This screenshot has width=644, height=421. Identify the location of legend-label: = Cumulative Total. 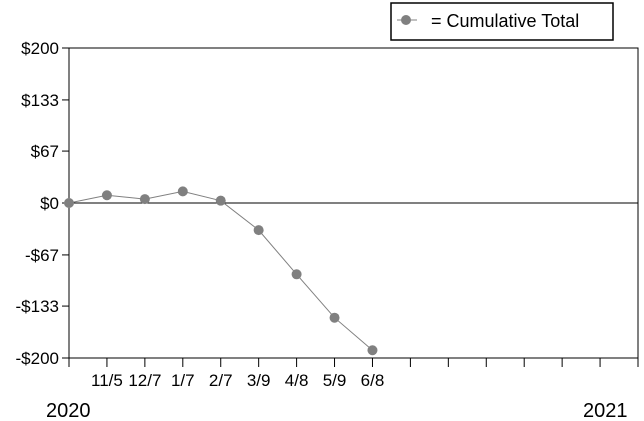
(505, 21).